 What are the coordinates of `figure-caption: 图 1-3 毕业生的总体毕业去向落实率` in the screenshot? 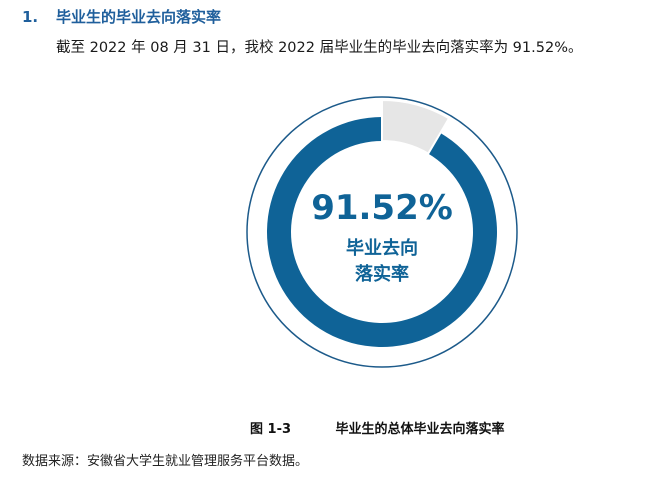 It's located at (377, 427).